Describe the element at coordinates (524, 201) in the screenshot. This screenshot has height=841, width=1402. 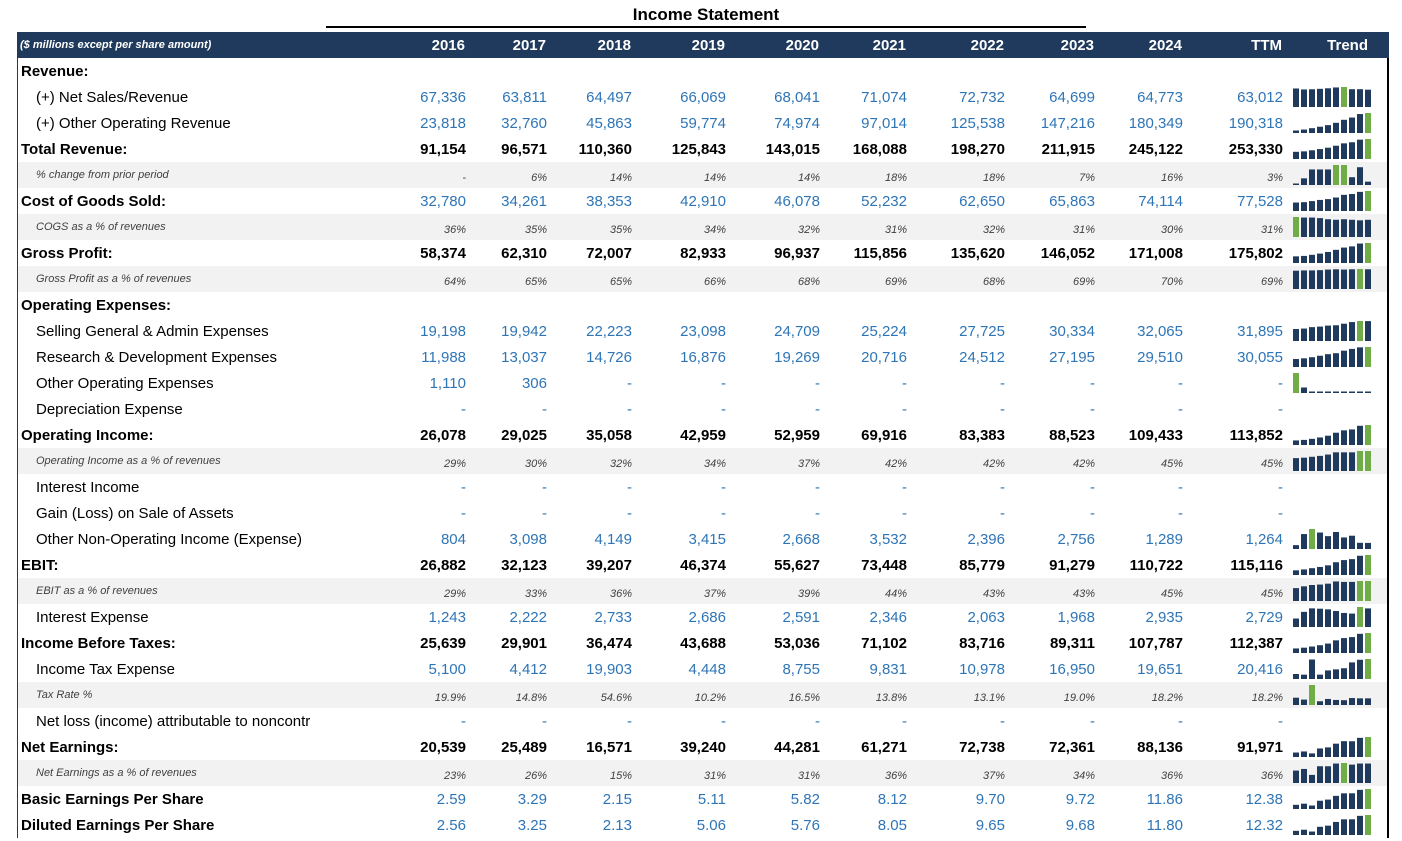
I see `cell-value: 34,261` at that location.